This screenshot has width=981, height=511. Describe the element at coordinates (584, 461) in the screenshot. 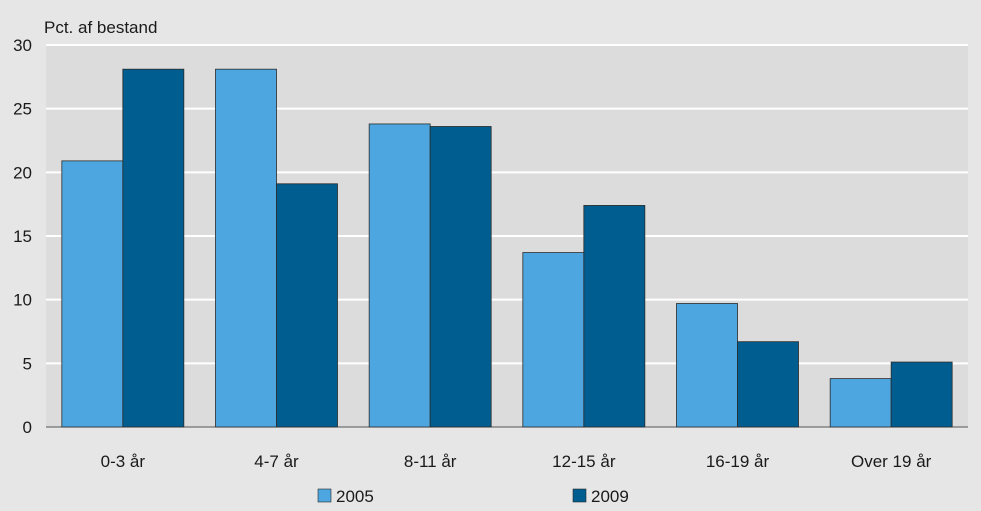

I see `x-tick-label: 12-15 år` at that location.